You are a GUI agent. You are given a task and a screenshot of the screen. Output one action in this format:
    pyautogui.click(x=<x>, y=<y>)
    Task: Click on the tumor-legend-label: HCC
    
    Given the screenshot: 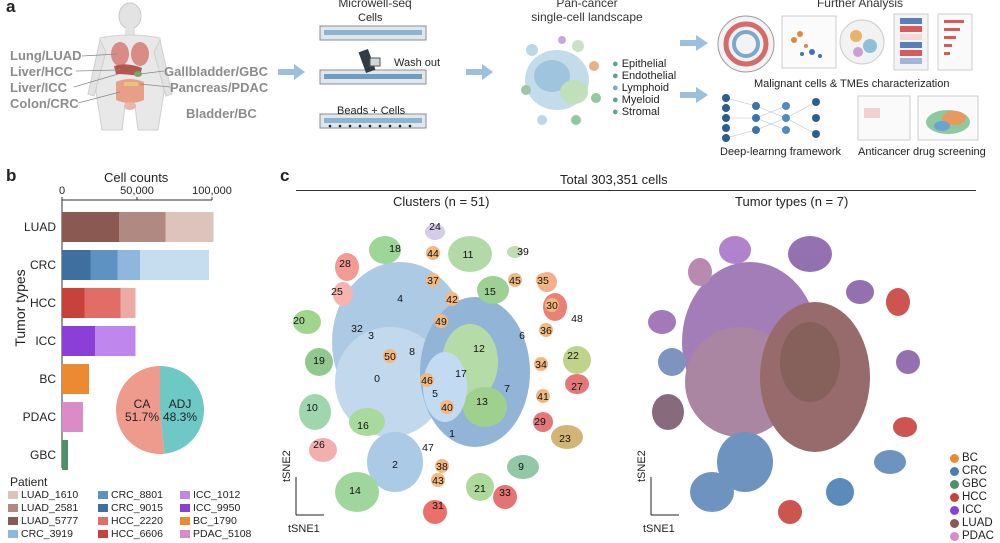 What is the action you would take?
    pyautogui.click(x=974, y=497)
    